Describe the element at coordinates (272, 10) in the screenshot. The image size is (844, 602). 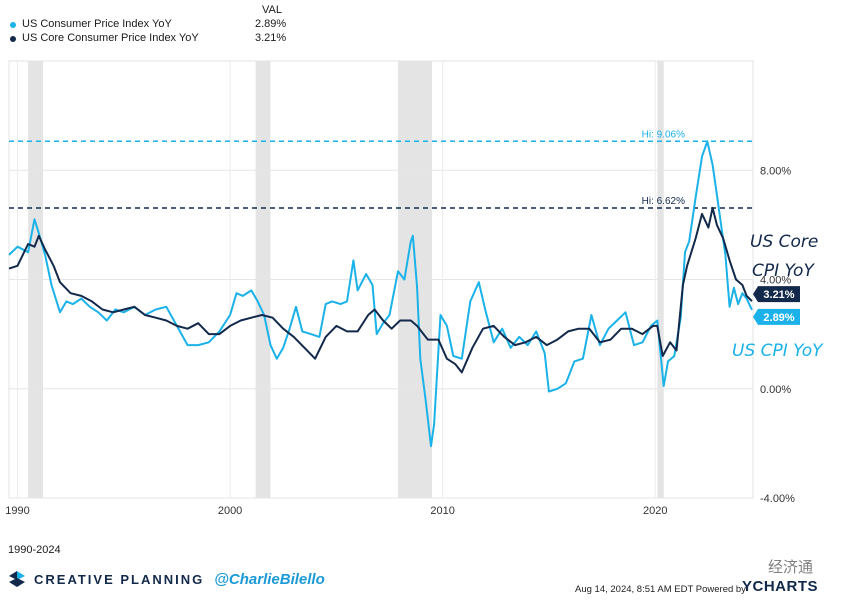
I see `legend-value-header: VAL` at that location.